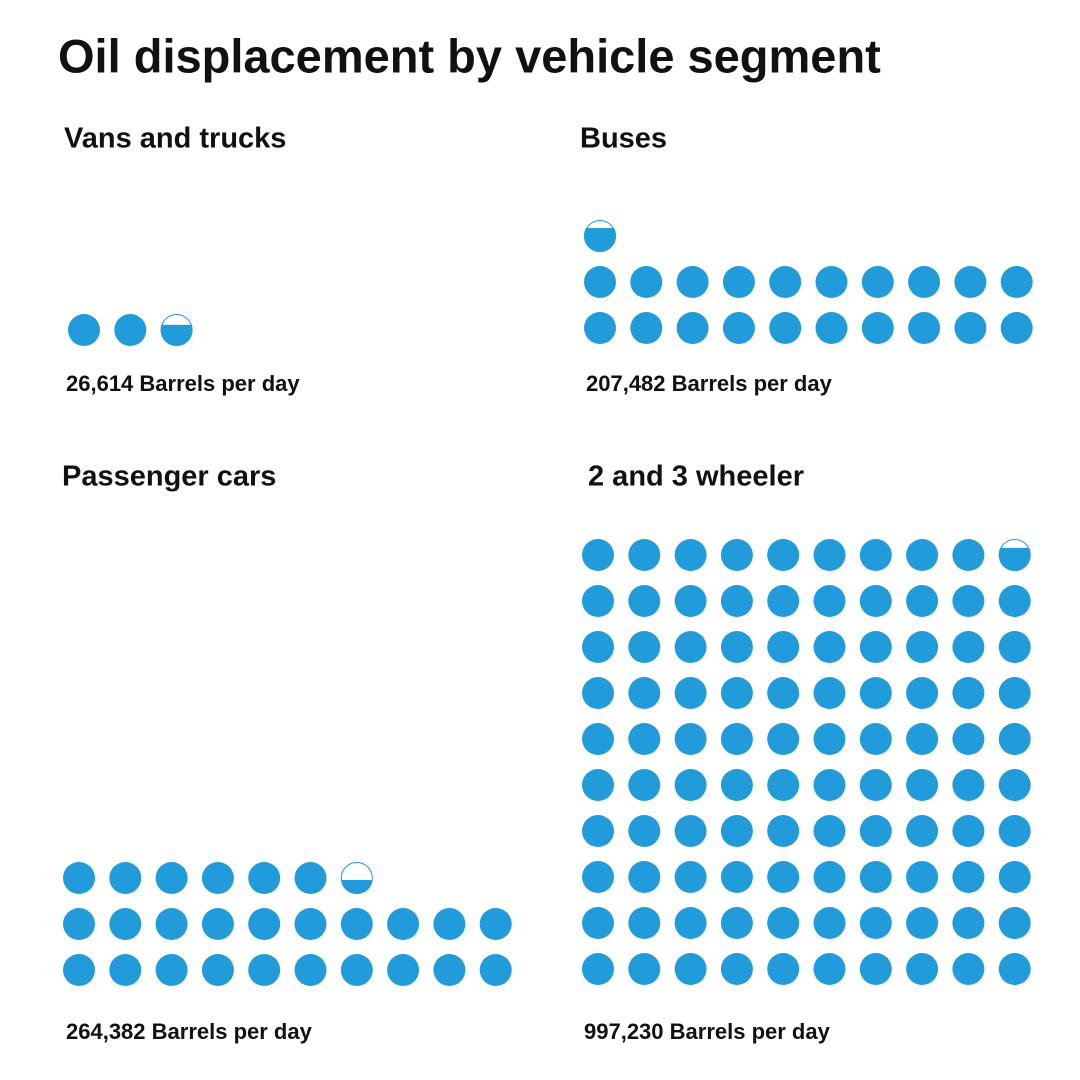  I want to click on panel-title: 2 and 3 wheeler, so click(696, 477).